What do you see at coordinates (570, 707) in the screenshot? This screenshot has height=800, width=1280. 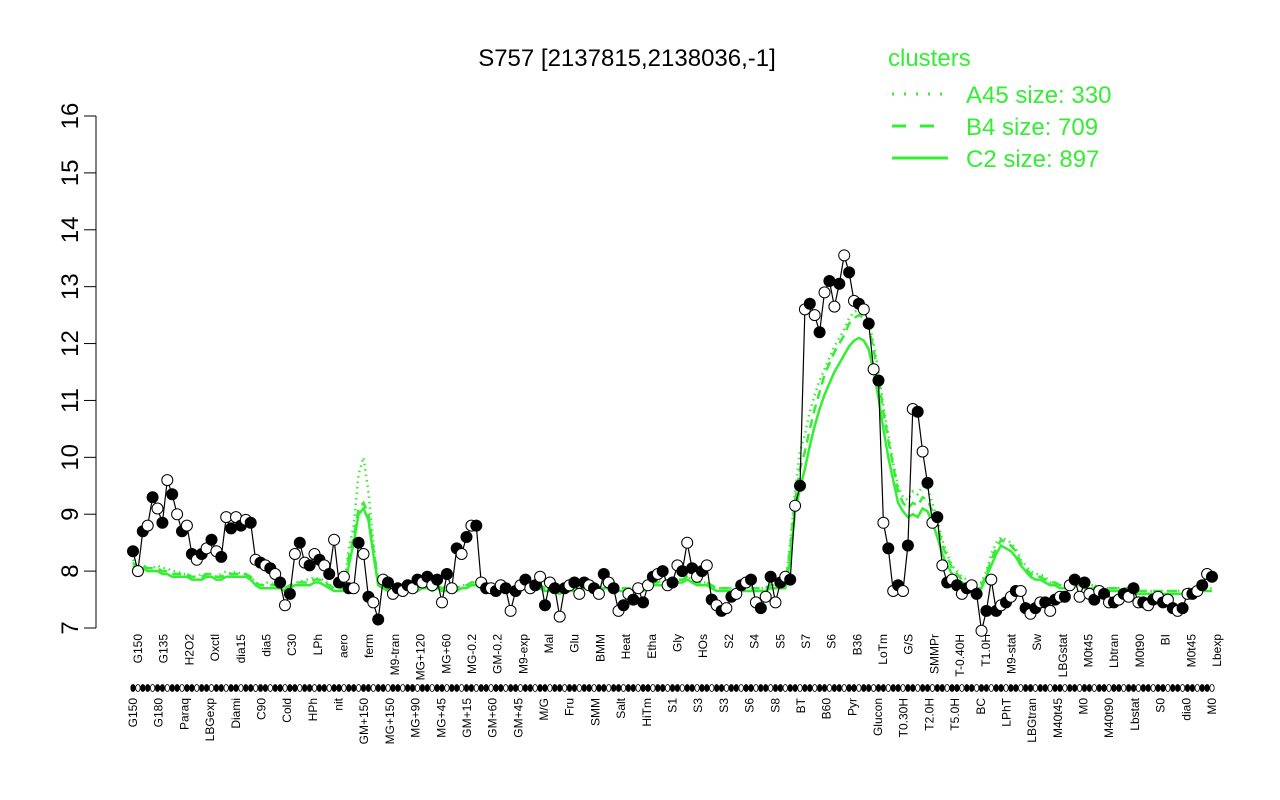 I see `x-label-bottom: Fru` at bounding box center [570, 707].